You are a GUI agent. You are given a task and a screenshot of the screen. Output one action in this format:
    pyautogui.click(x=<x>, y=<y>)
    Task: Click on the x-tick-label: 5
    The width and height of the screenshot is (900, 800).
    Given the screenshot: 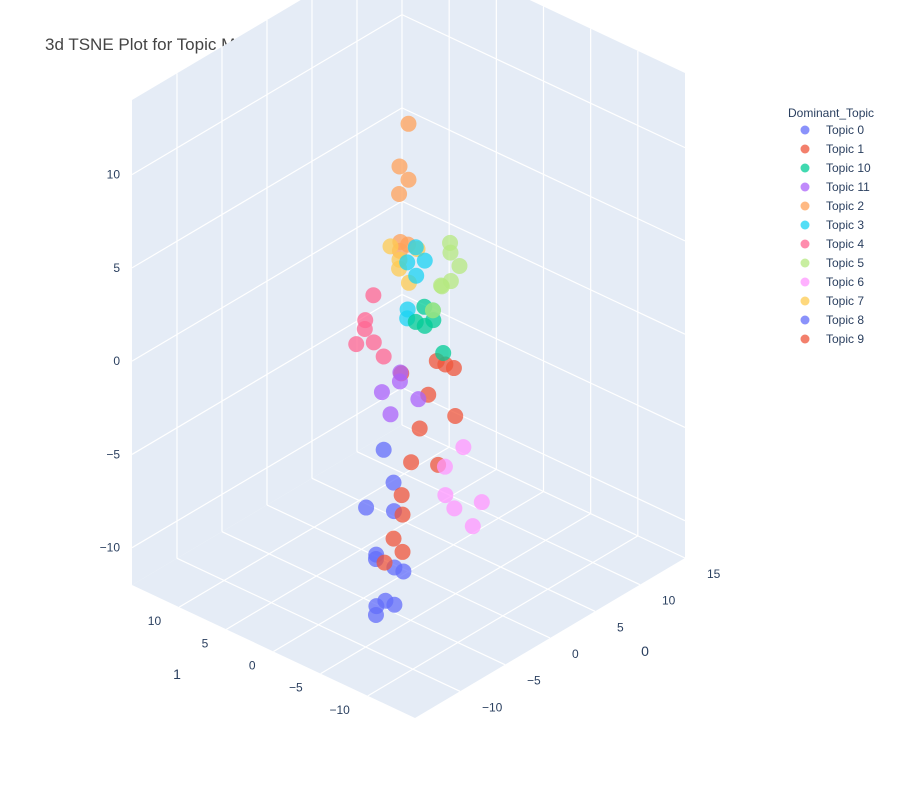 What is the action you would take?
    pyautogui.click(x=620, y=627)
    